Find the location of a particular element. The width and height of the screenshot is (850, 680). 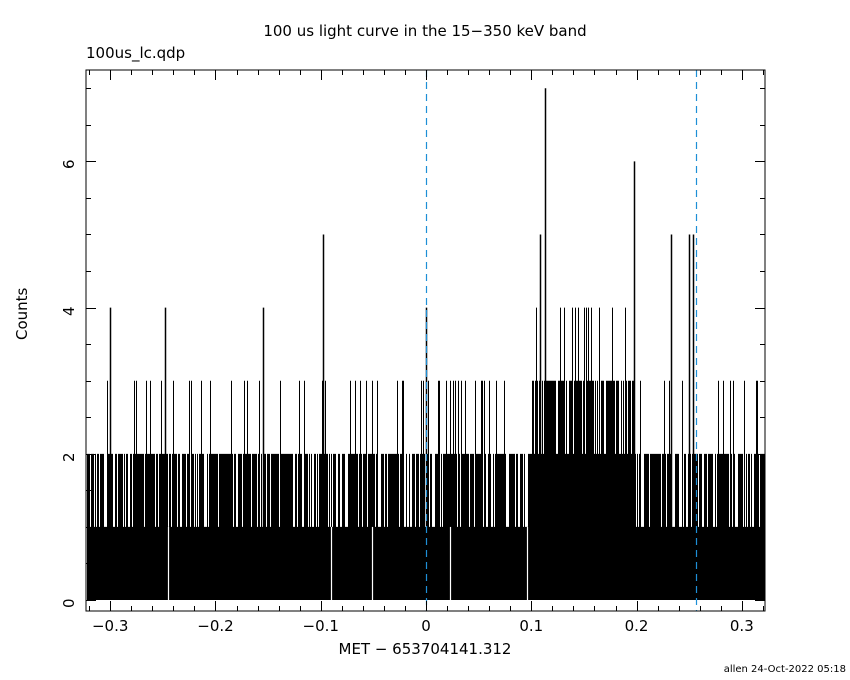

x-tick-label: 0 is located at coordinates (426, 626).